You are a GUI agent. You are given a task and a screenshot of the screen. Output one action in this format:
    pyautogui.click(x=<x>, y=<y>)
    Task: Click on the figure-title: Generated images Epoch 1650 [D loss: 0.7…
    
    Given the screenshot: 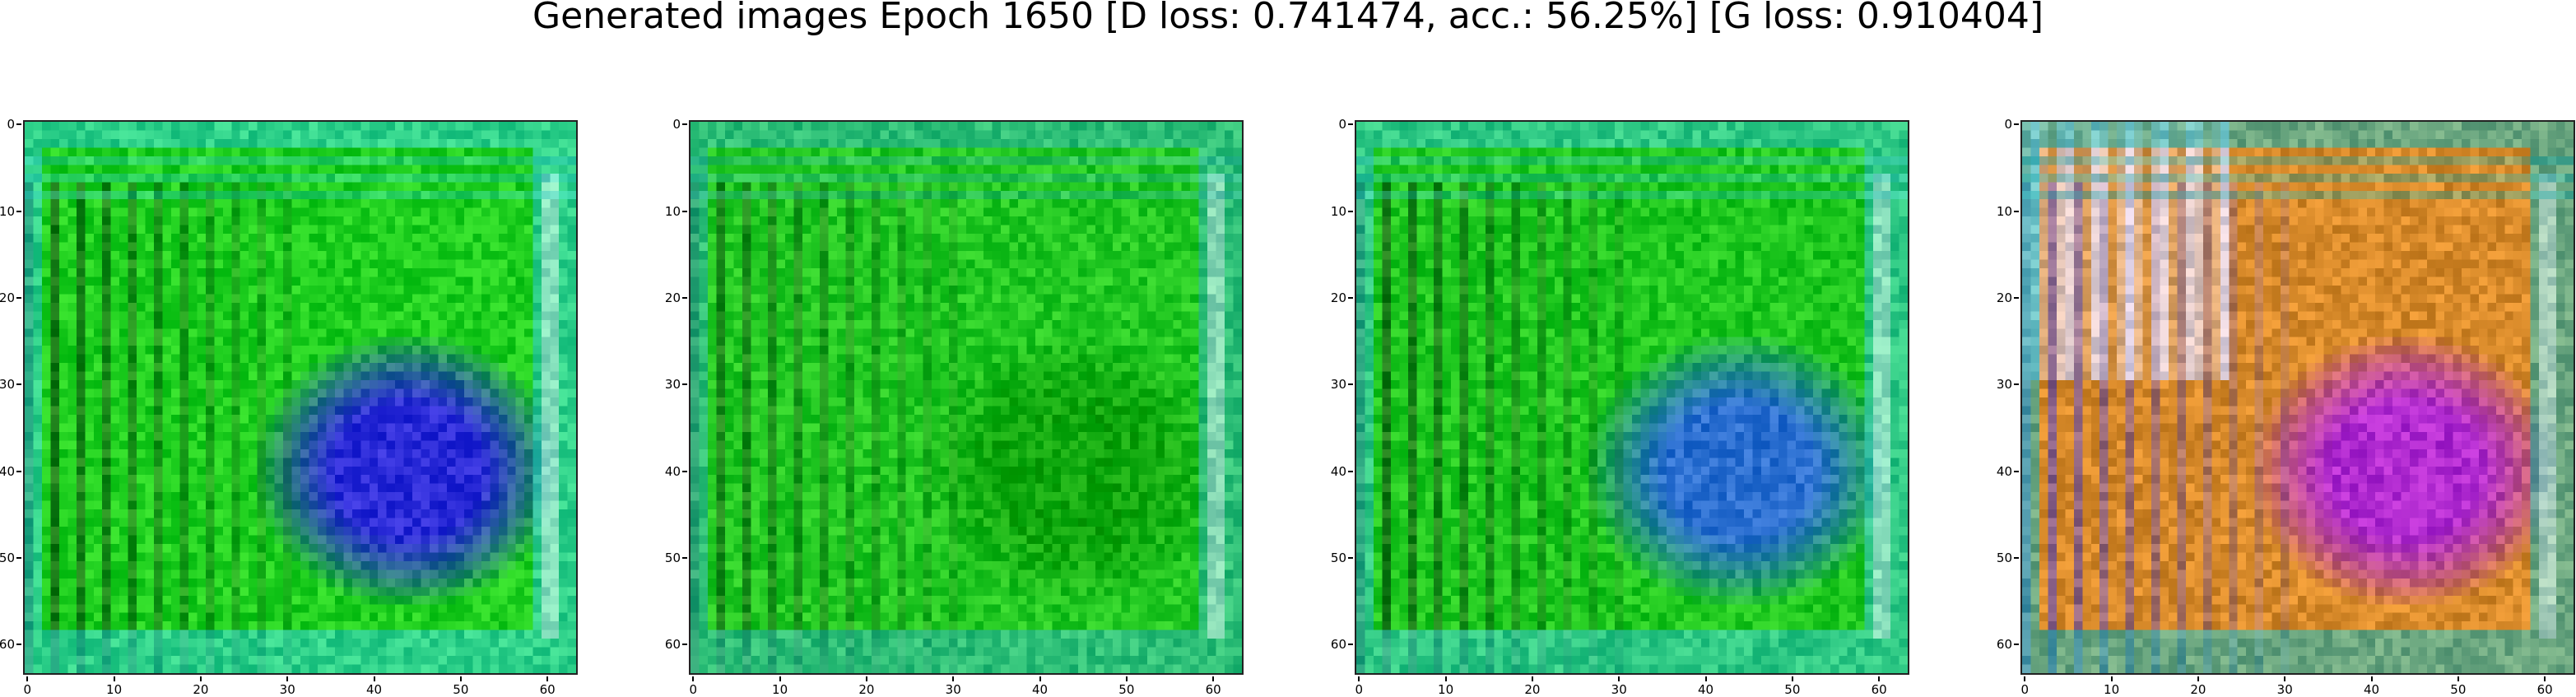 What is the action you would take?
    pyautogui.click(x=1288, y=18)
    